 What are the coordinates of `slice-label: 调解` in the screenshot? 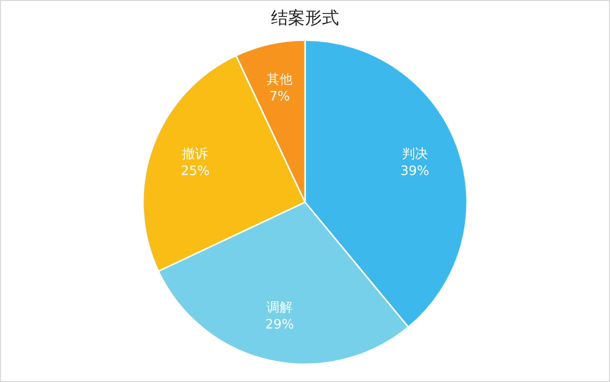 It's located at (279, 308).